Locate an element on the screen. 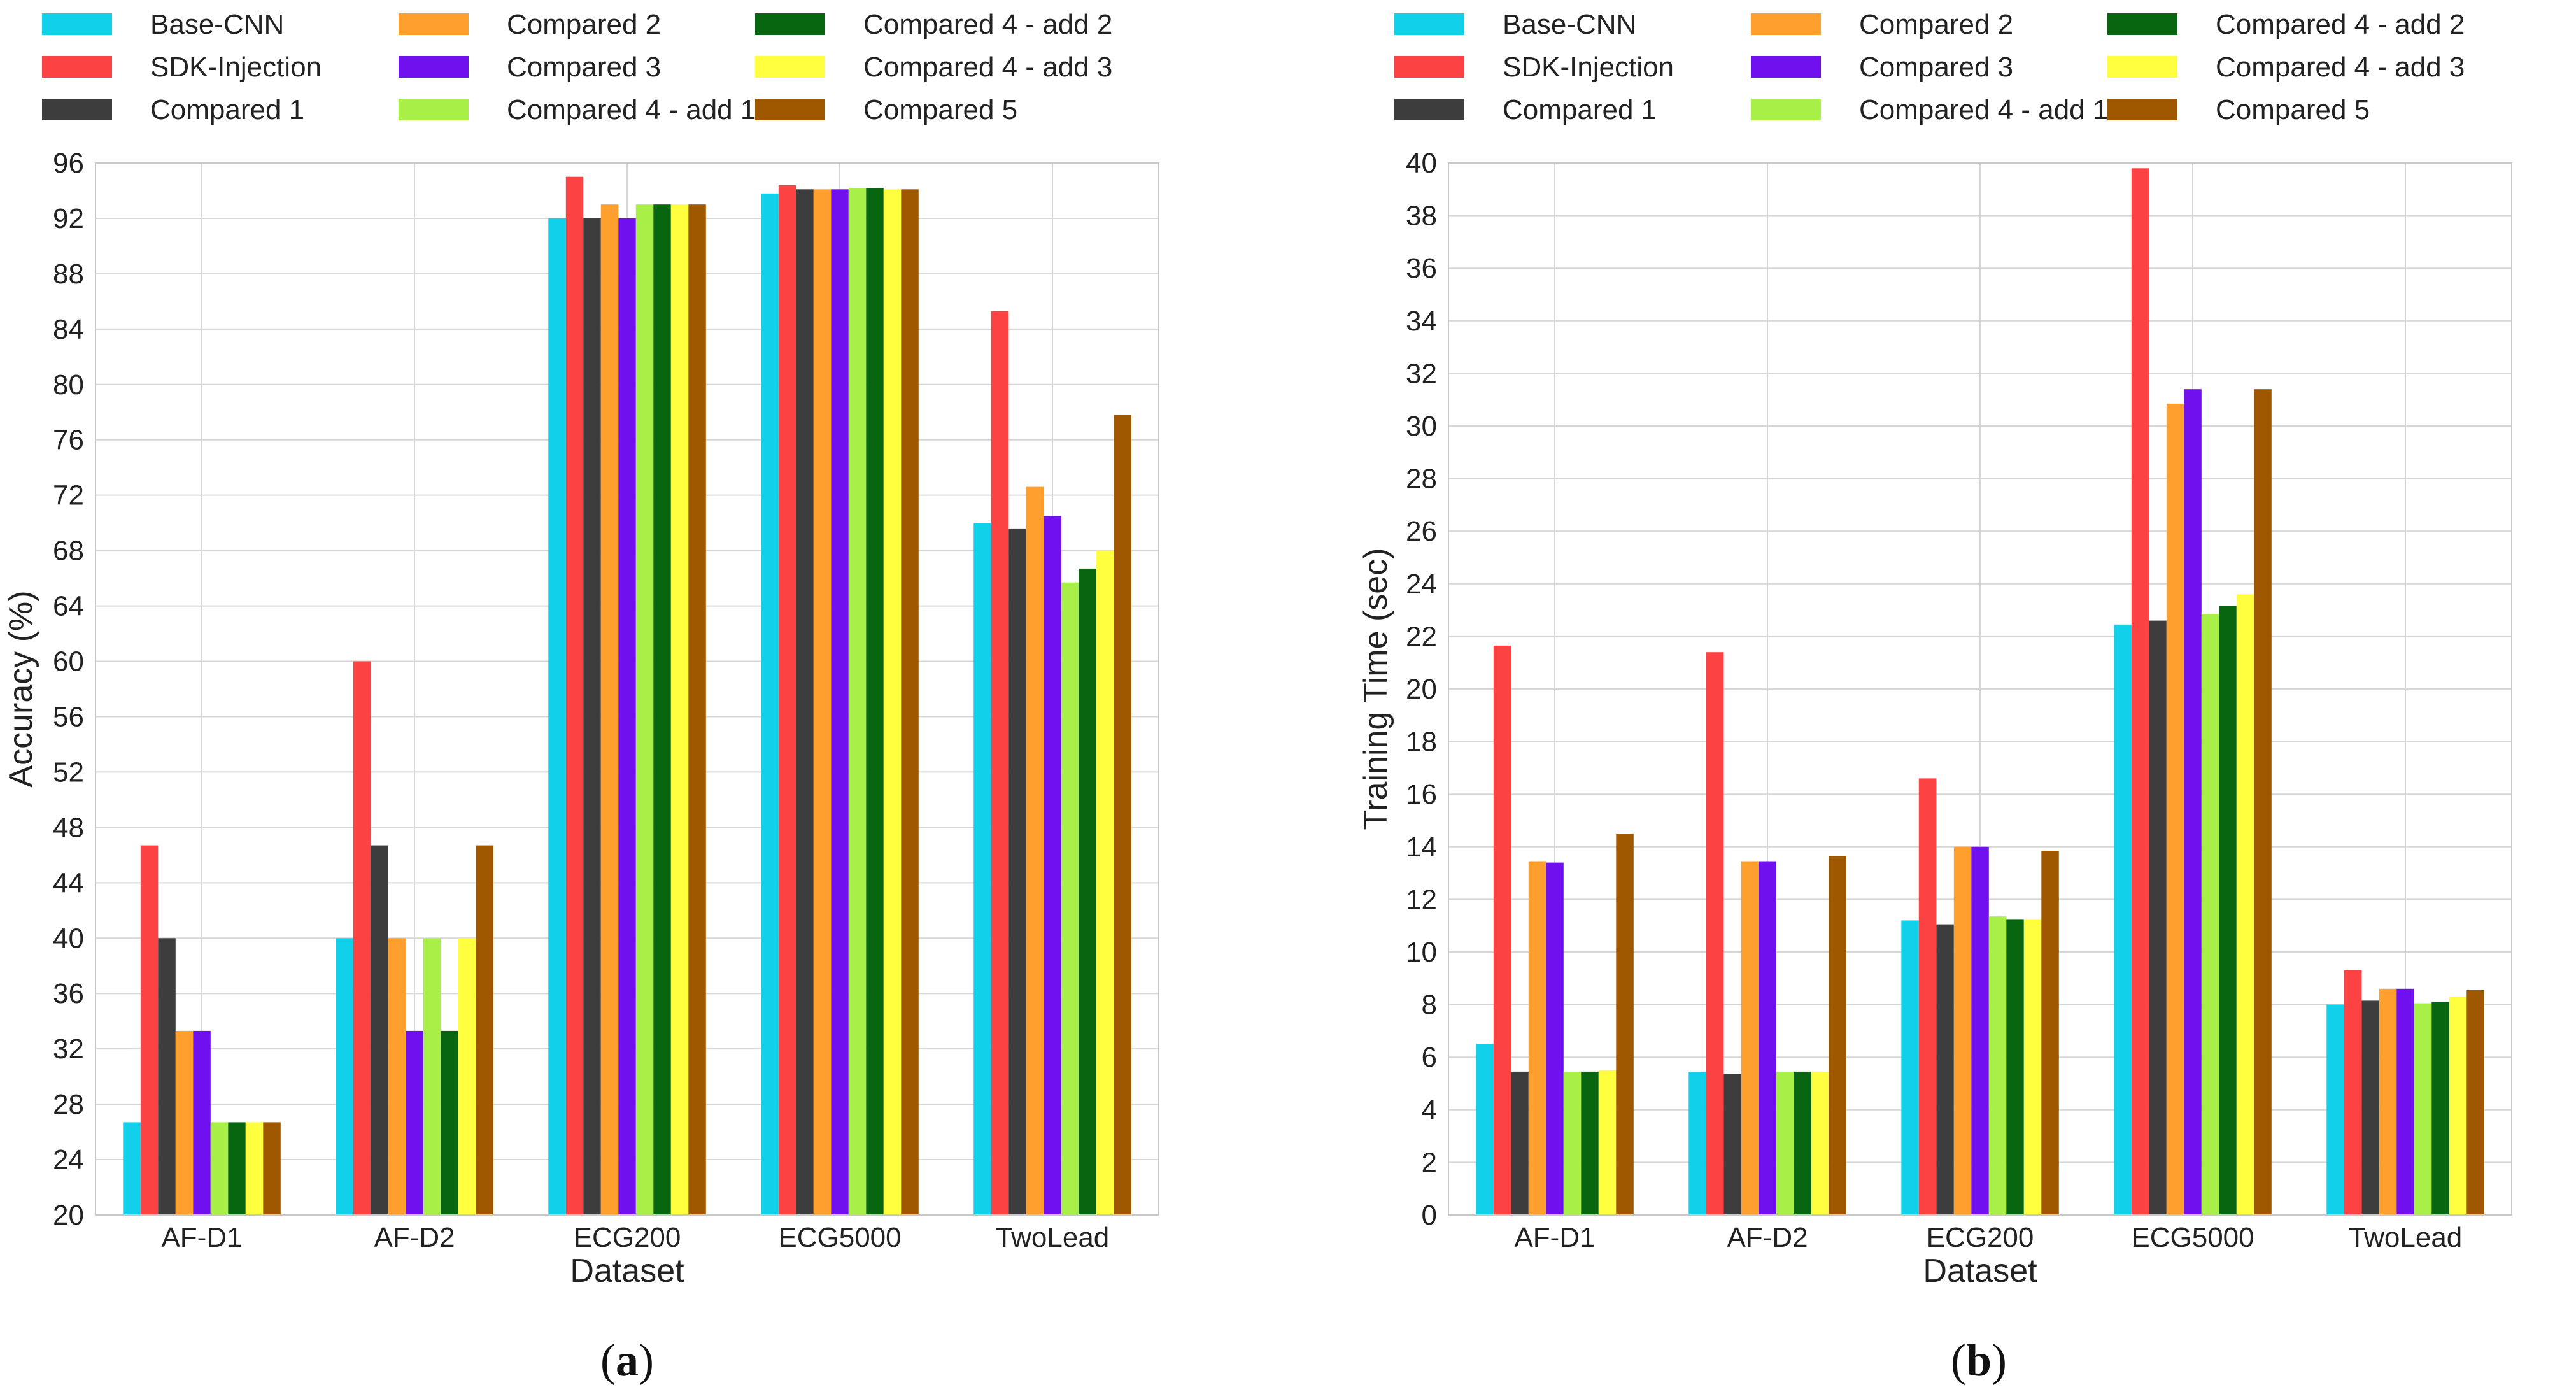 This screenshot has width=2576, height=1399. bar-compared-4-add-2-af-d1 is located at coordinates (237, 1168).